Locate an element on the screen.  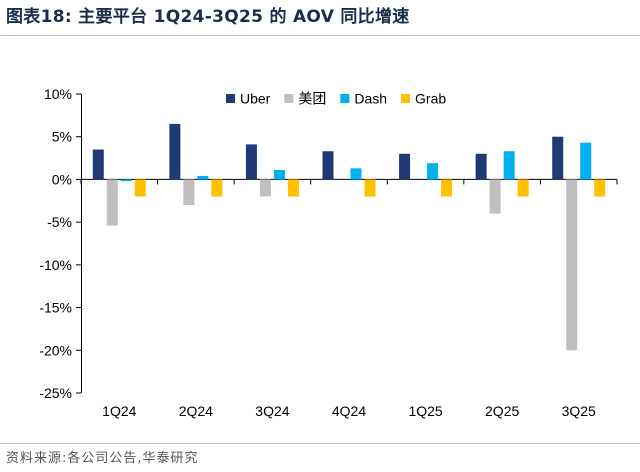
bar-美团-3Q24 is located at coordinates (265, 188).